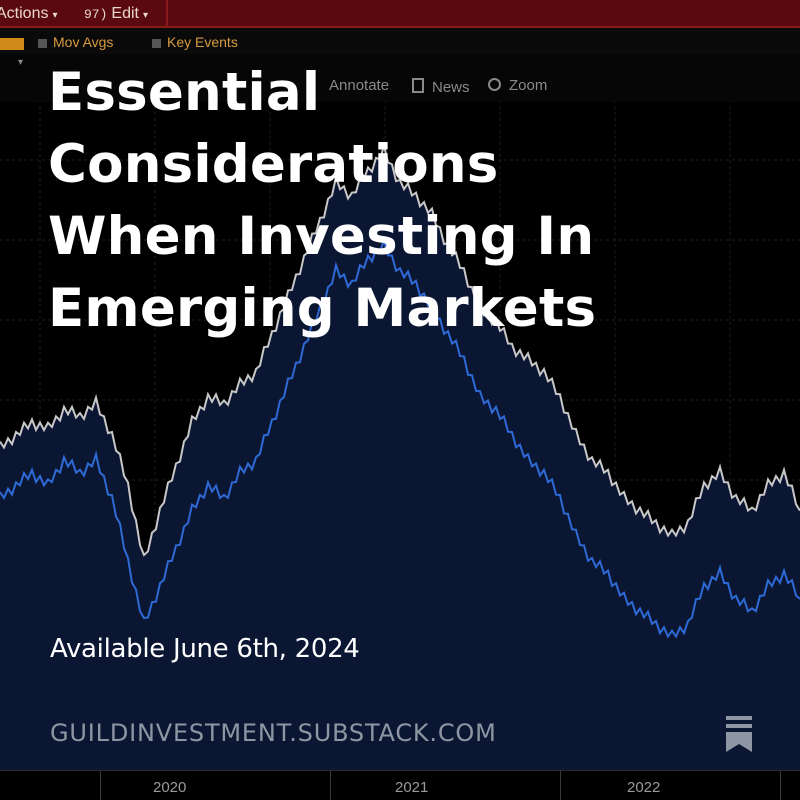 The width and height of the screenshot is (800, 800). Describe the element at coordinates (273, 733) in the screenshot. I see `site-url: GUILDINVESTMENT.SUBSTACK.COM` at that location.